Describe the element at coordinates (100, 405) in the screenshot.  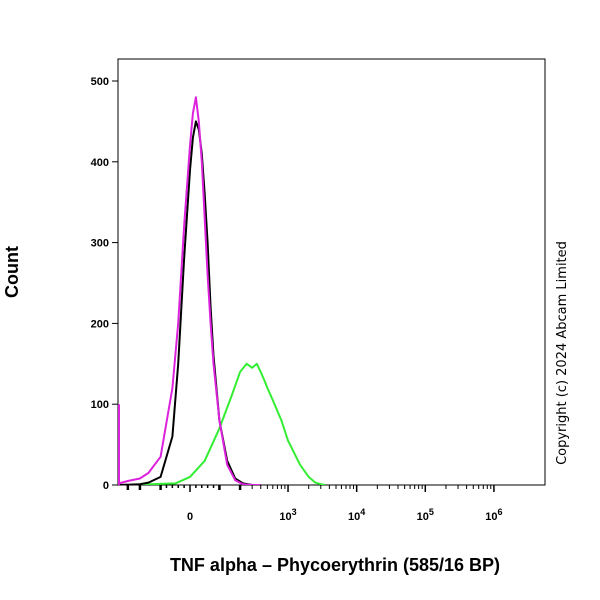
I see `y-tick-label: 100` at that location.